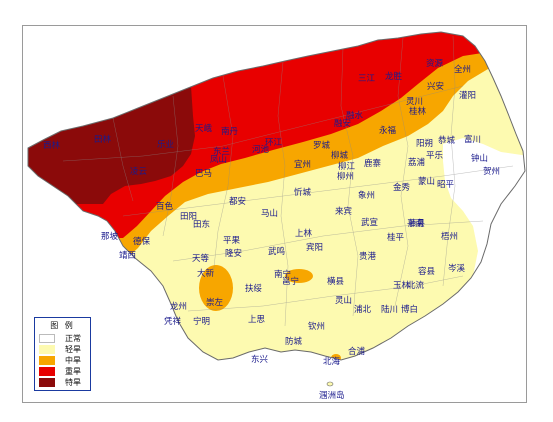 The height and width of the screenshot is (422, 553). What do you see at coordinates (218, 159) in the screenshot?
I see `label-fengshan: 凤山` at bounding box center [218, 159].